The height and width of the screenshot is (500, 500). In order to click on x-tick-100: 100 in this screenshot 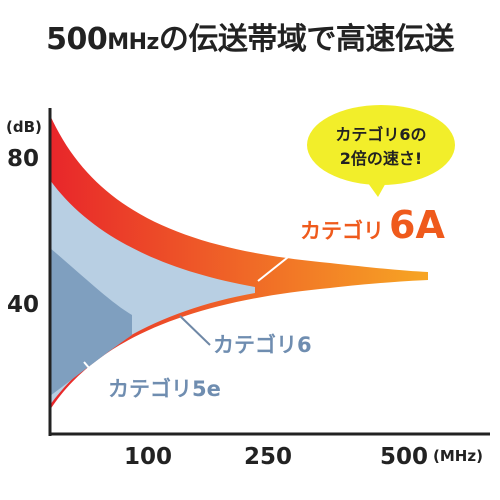, I will do `click(148, 457)`.